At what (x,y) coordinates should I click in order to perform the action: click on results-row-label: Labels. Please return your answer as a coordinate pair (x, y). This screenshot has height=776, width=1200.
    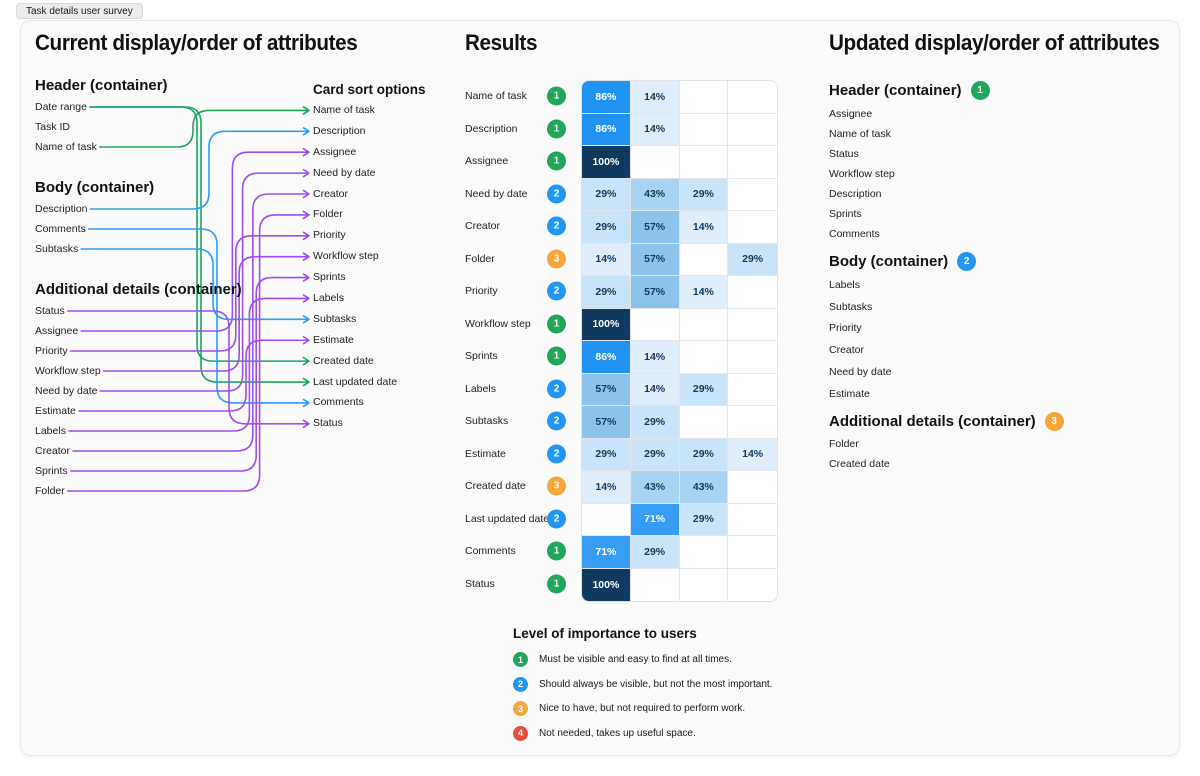
    Looking at the image, I should click on (480, 388).